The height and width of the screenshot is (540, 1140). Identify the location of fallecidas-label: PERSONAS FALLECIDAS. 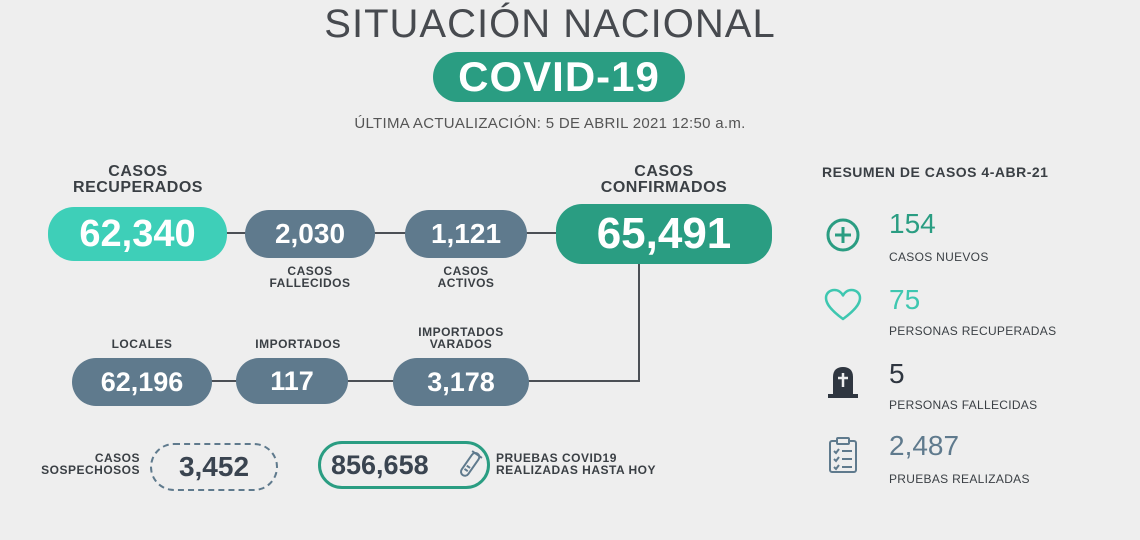
(963, 405).